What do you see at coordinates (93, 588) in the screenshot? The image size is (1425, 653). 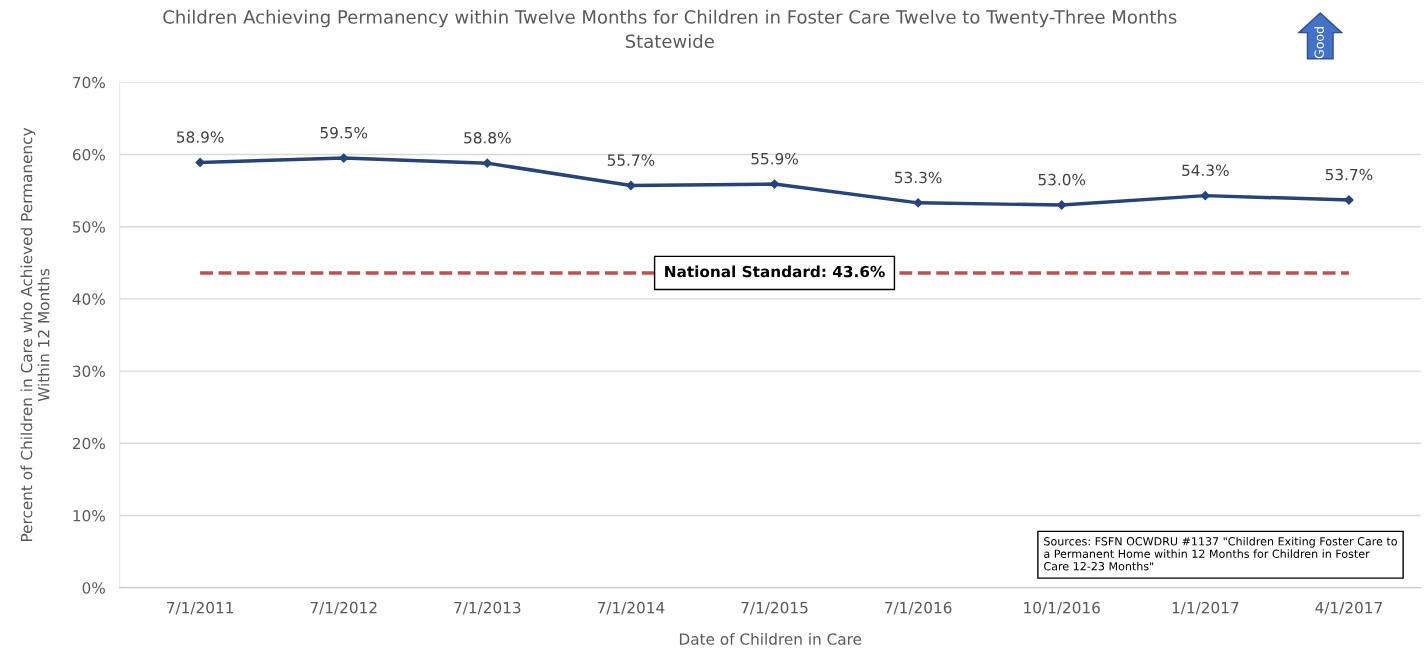 I see `y-tick-label: 0%` at bounding box center [93, 588].